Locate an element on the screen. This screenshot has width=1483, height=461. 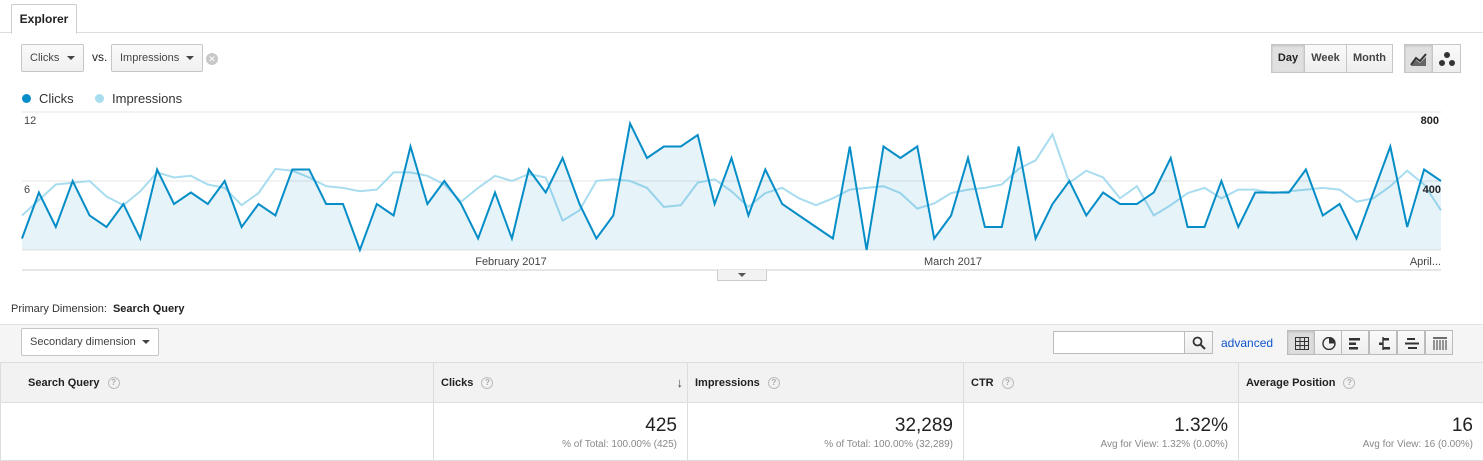
secondary-dimension-label: Secondary dimension is located at coordinates (83, 342).